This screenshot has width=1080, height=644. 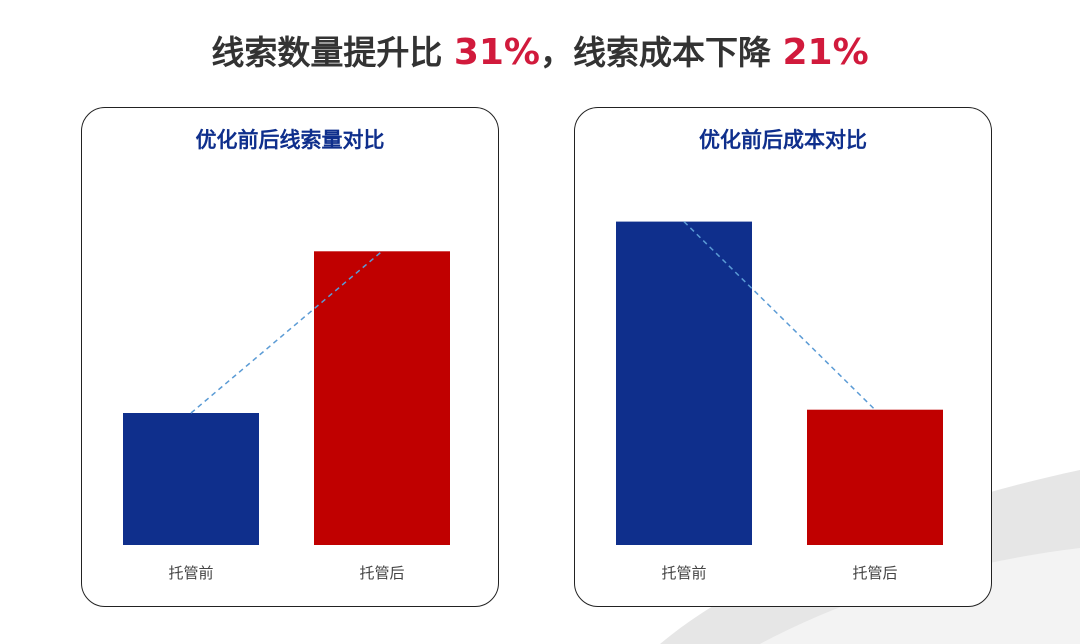 I want to click on headline: 线索数量提升比 31%，线索成本下降 21%, so click(x=540, y=50).